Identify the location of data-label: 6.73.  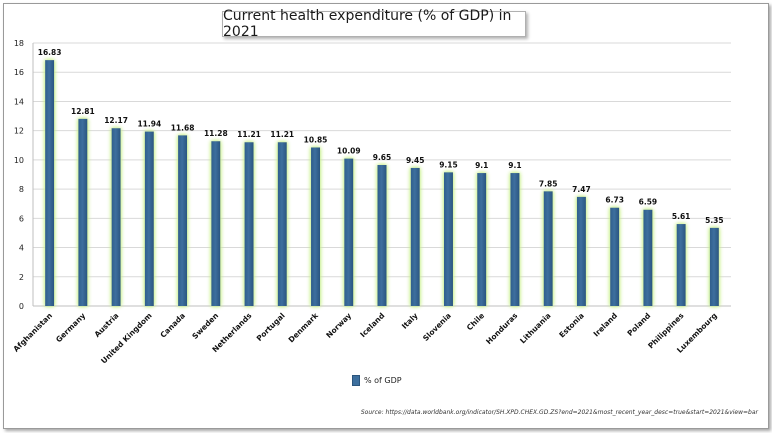
(614, 200).